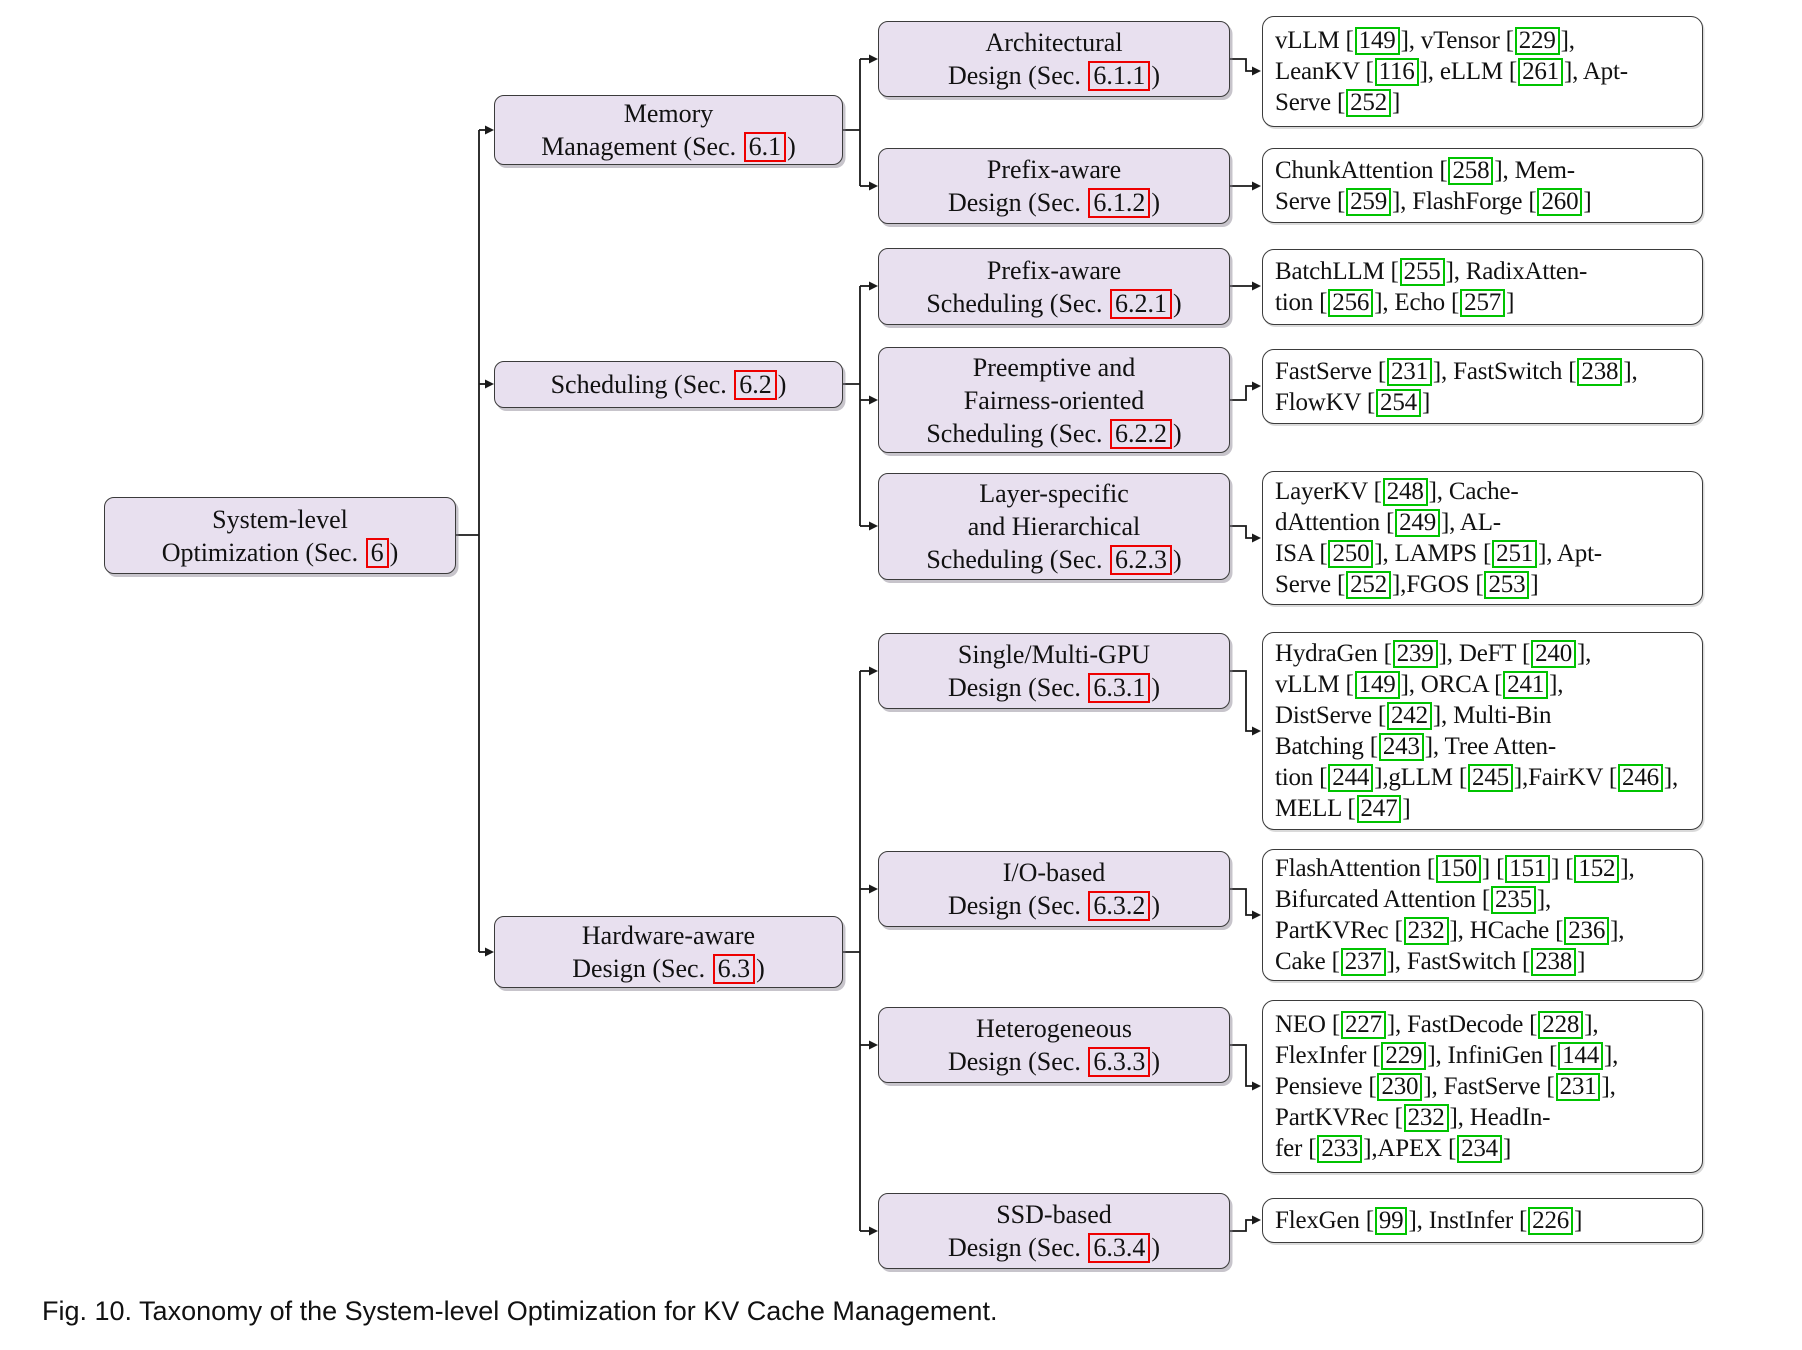  I want to click on section-link-6.1: 6.1, so click(765, 147).